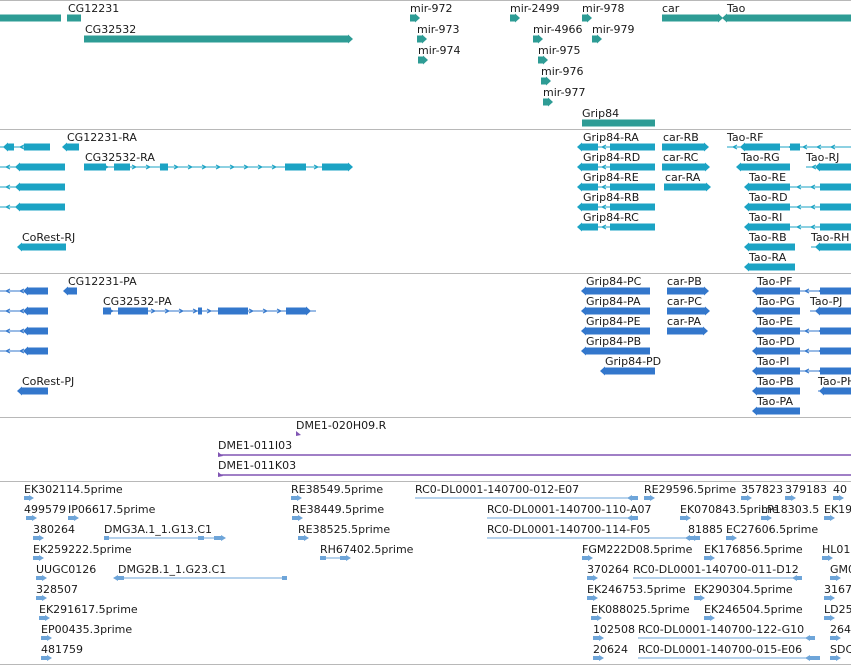 The width and height of the screenshot is (851, 665). Describe the element at coordinates (836, 549) in the screenshot. I see `feature-label: HL01` at that location.